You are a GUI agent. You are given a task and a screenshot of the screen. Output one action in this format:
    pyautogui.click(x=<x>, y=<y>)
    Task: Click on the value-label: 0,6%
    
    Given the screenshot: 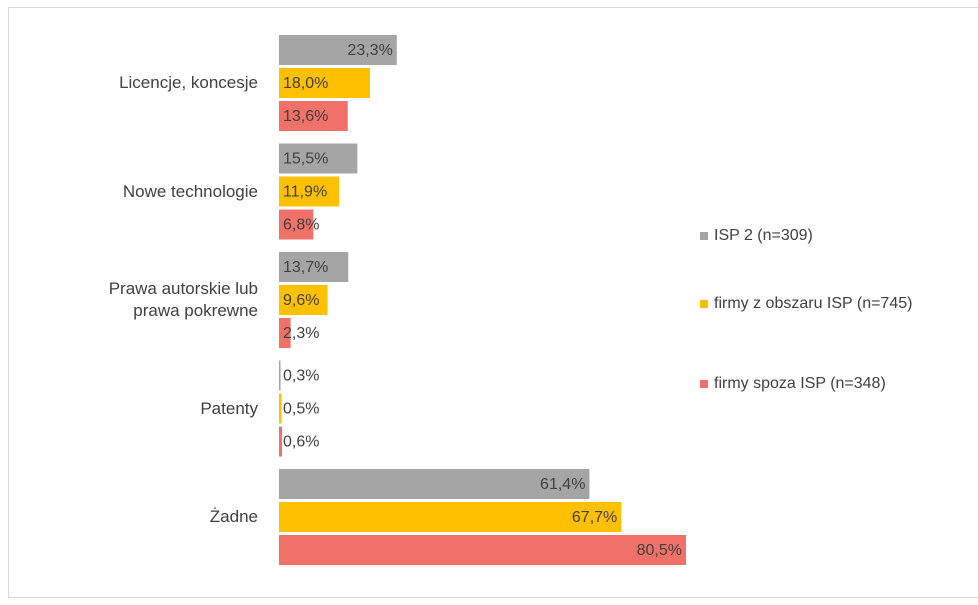 What is the action you would take?
    pyautogui.click(x=301, y=442)
    